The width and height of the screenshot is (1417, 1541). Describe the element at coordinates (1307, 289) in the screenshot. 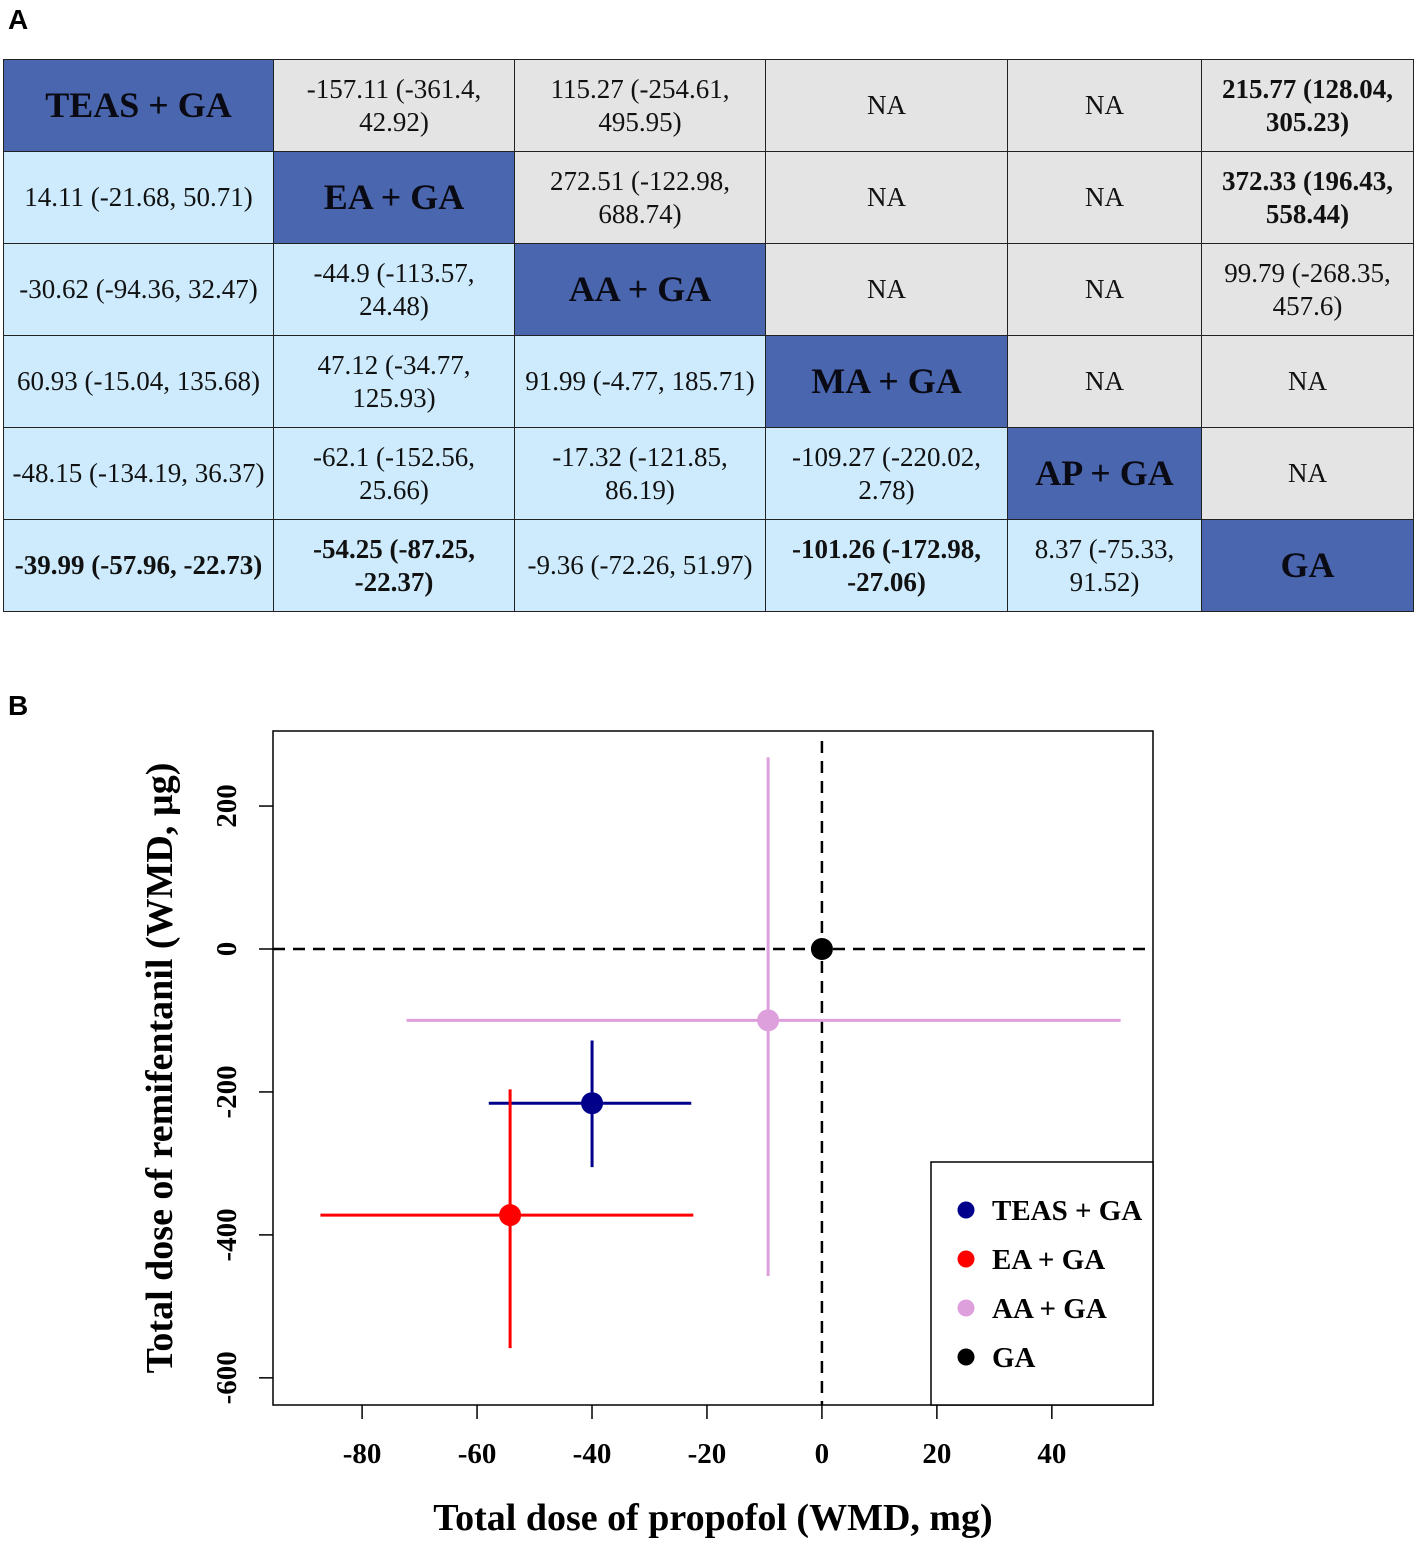

I see `comparison-cell: 99.79 (-268.35, 457.6)` at that location.